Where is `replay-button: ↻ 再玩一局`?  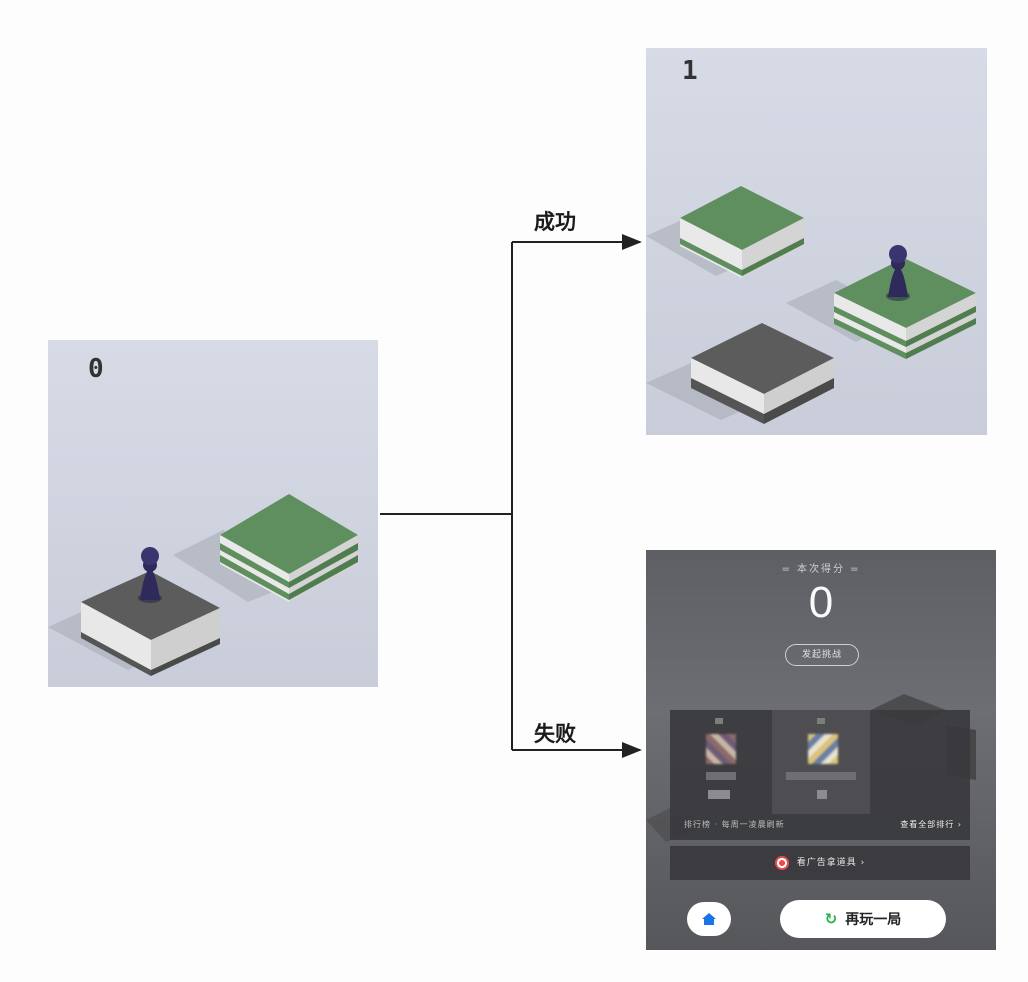
replay-button: ↻ 再玩一局 is located at coordinates (863, 919).